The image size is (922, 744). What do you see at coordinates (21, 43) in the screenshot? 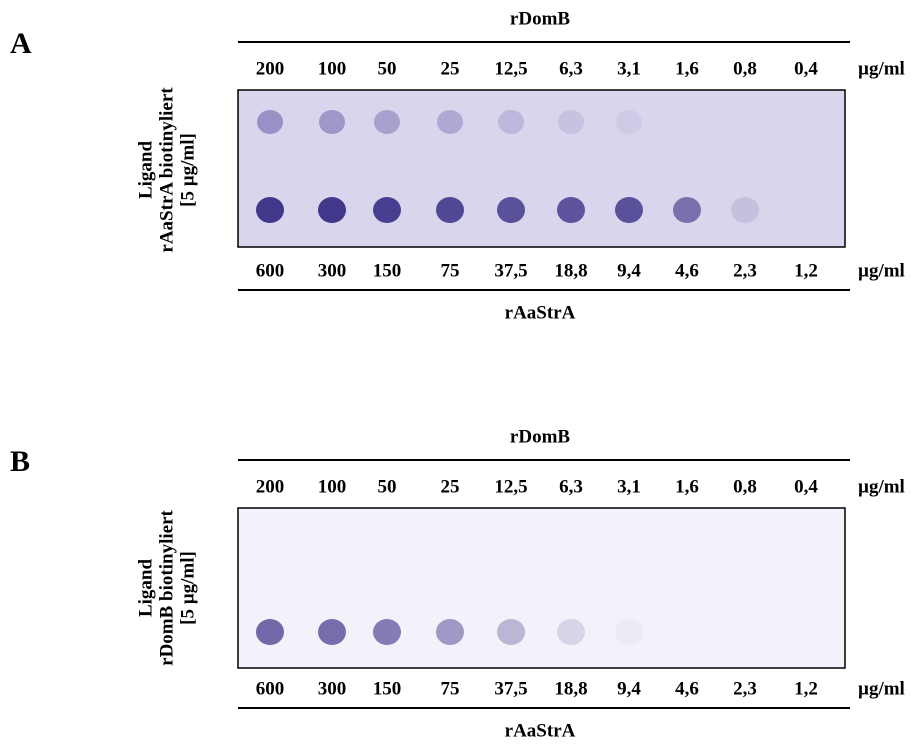
I see `panel-label: A` at bounding box center [21, 43].